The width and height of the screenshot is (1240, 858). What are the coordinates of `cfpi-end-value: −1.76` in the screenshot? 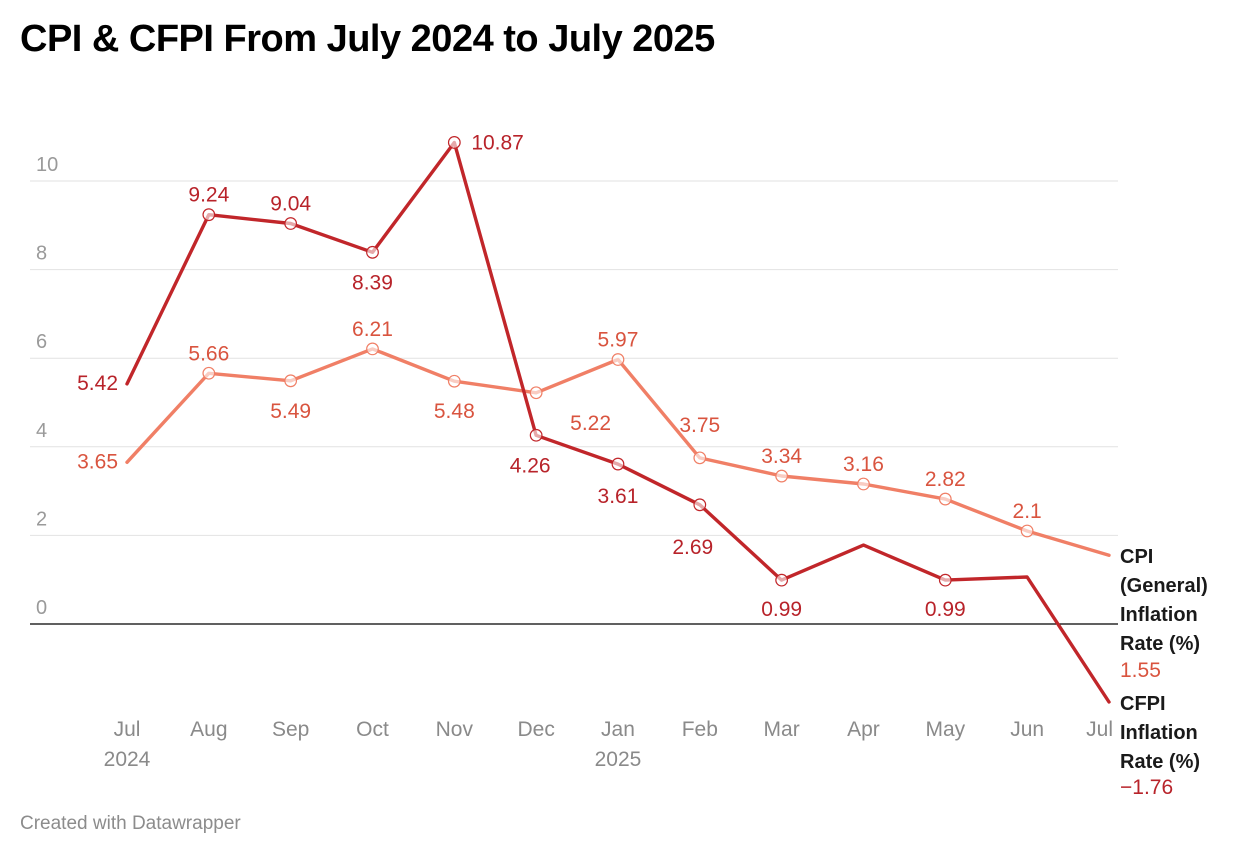 It's located at (1146, 787).